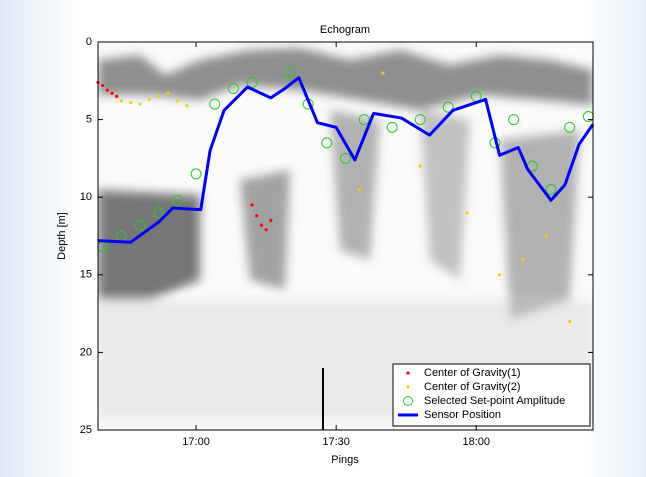 This screenshot has width=646, height=477. I want to click on y-axis-label: Depth [m], so click(62, 236).